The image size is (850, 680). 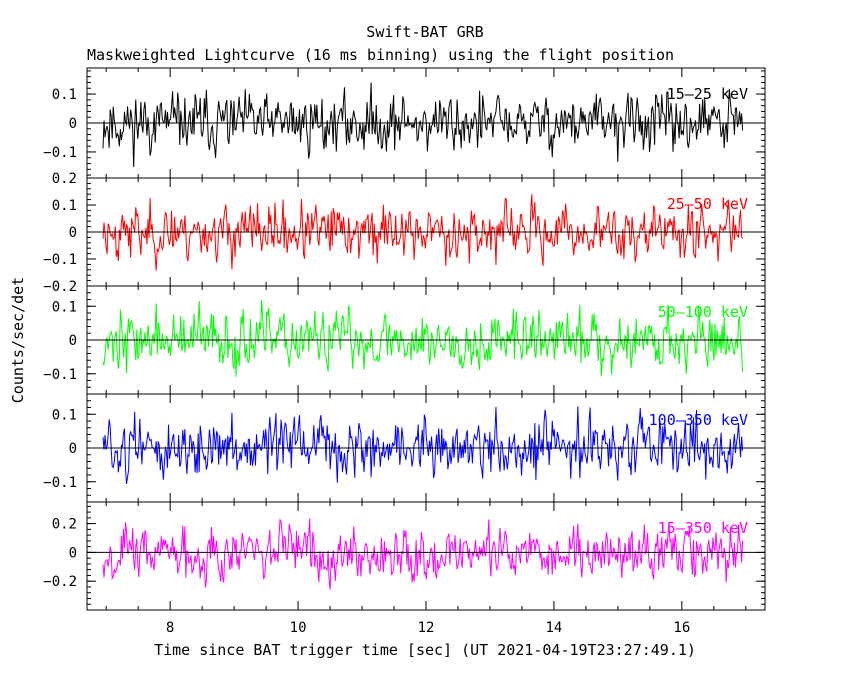 I want to click on y-axis-label: Counts/sec/det, so click(x=18, y=340).